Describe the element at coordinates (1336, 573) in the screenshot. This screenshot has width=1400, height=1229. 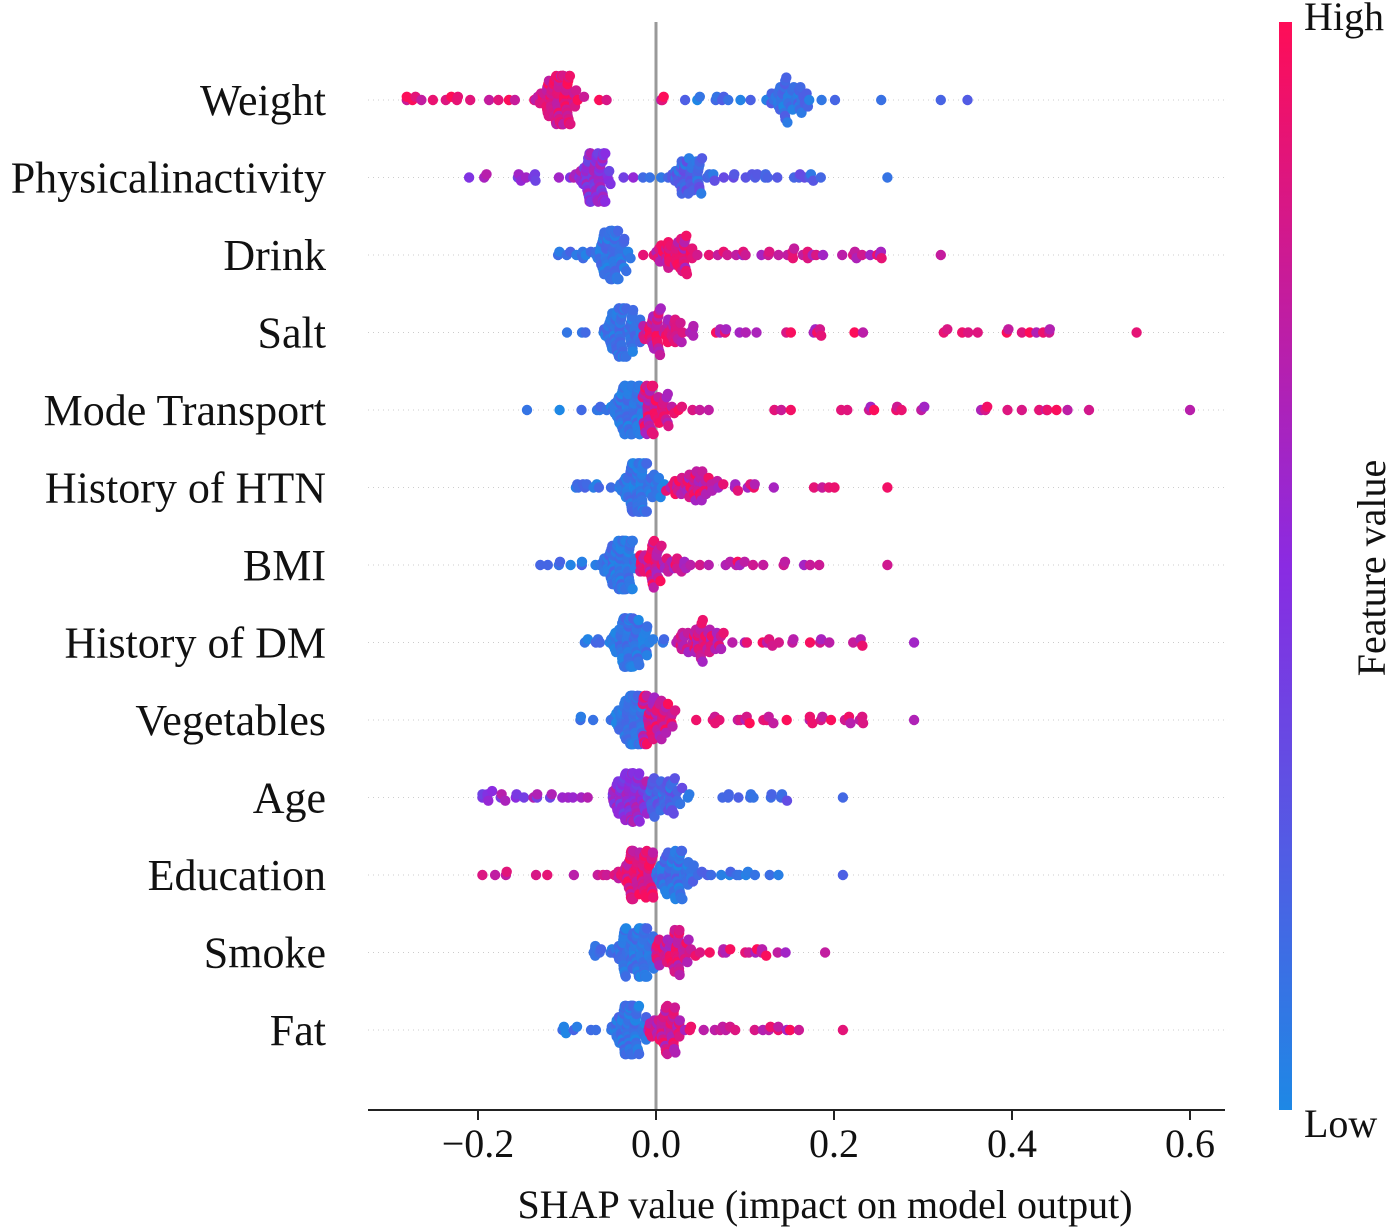
I see `colorbar: High Low Feature value` at that location.